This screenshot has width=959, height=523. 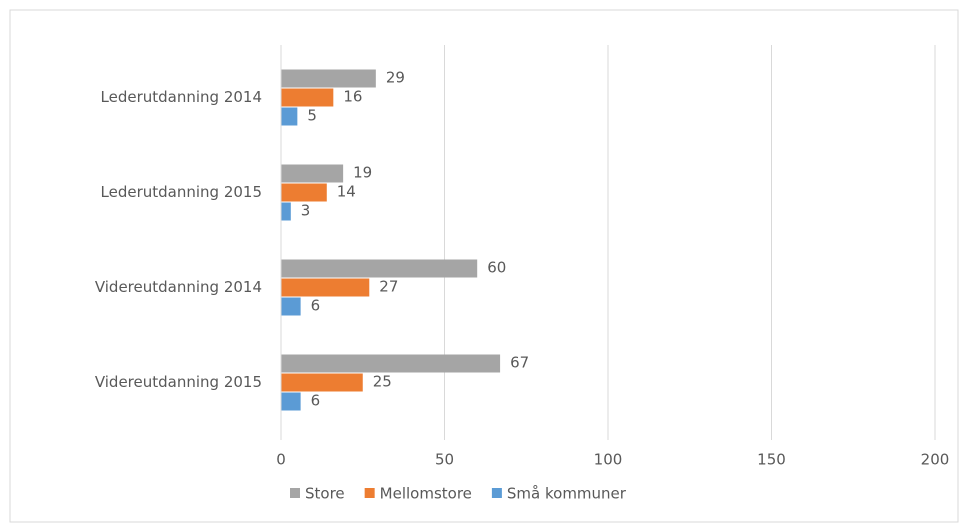 What do you see at coordinates (444, 460) in the screenshot?
I see `x-tick-label: 50` at bounding box center [444, 460].